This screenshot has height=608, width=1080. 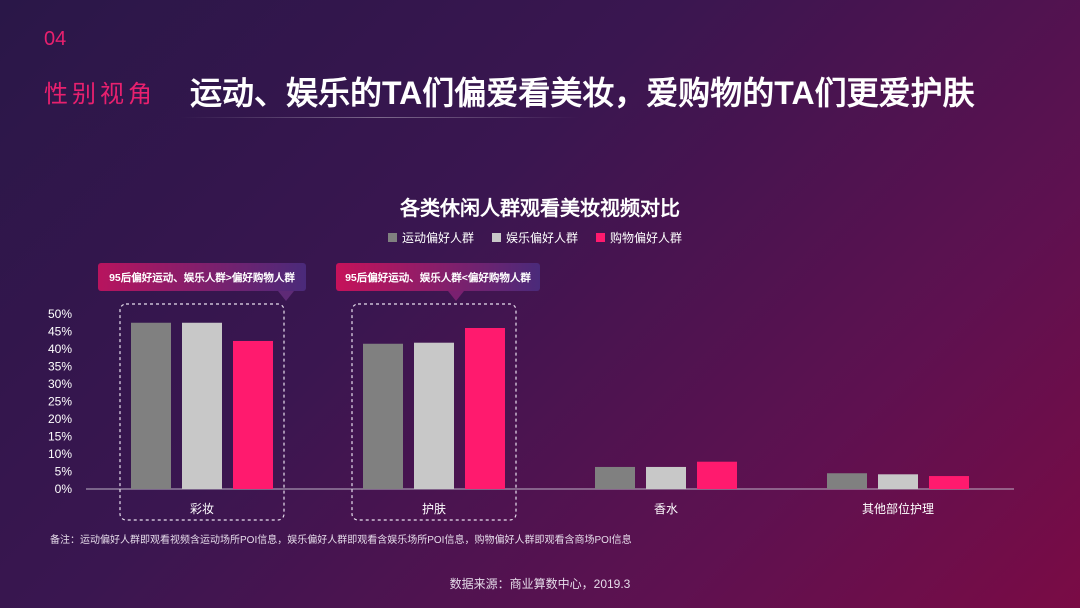 I want to click on y-tick-label: 30%, so click(x=60, y=384).